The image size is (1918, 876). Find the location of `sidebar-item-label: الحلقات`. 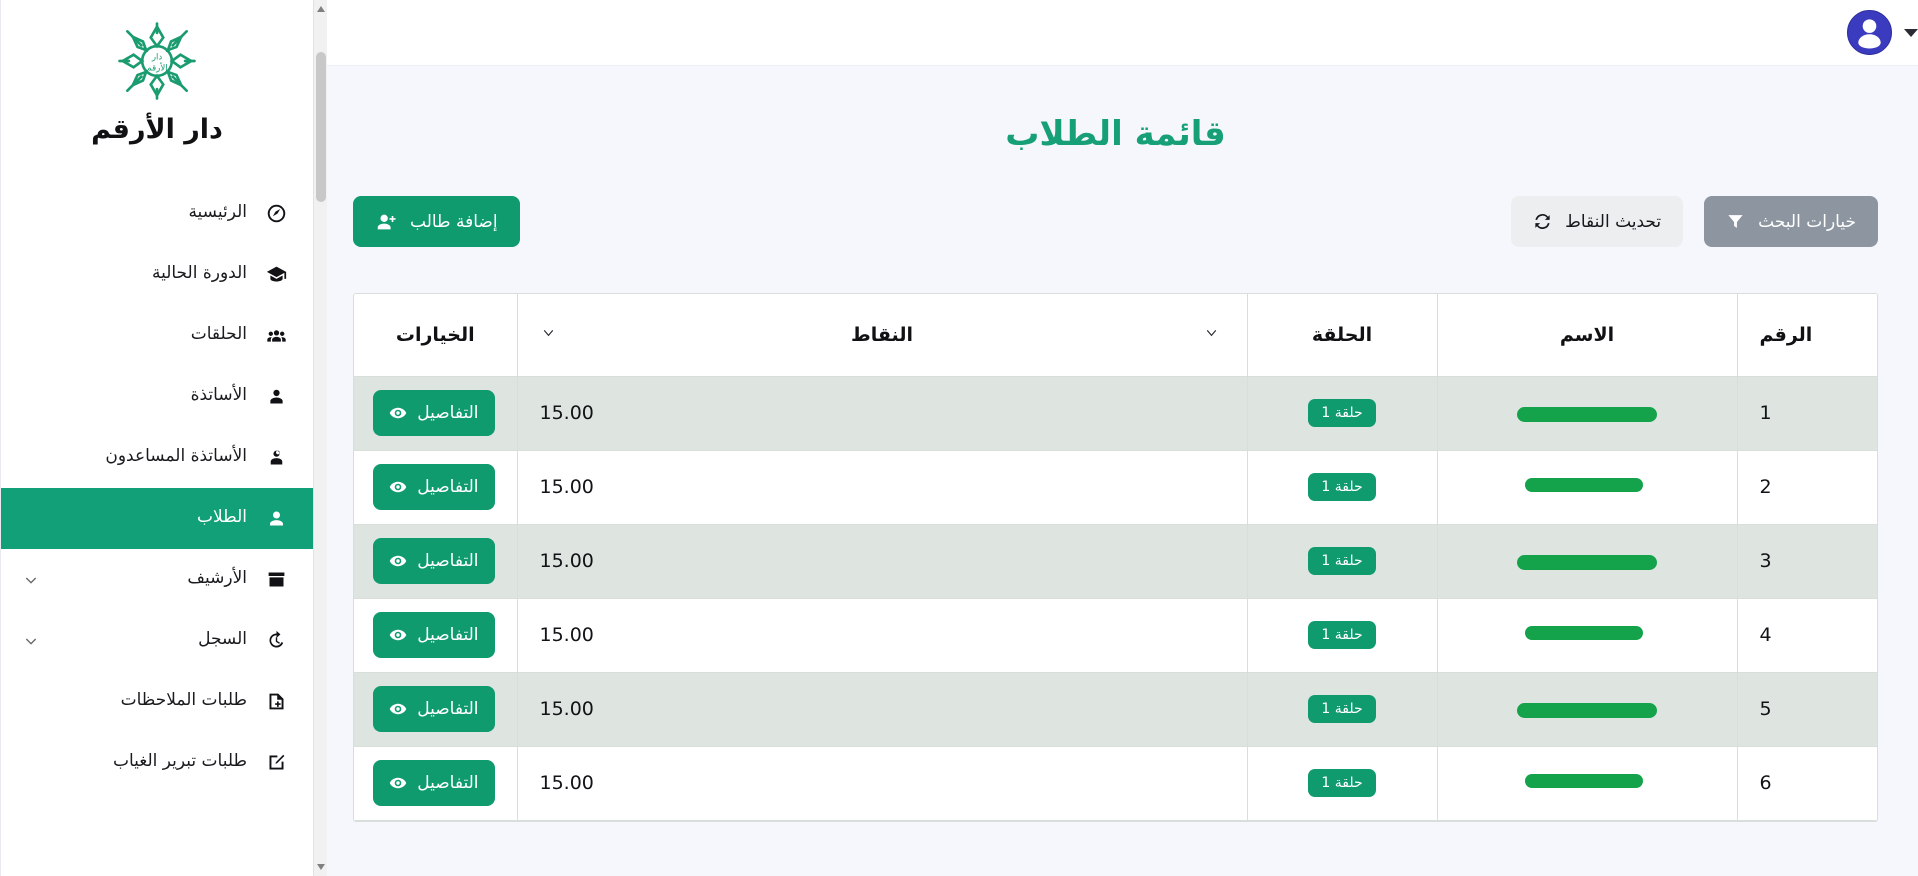

sidebar-item-label: الحلقات is located at coordinates (218, 333).